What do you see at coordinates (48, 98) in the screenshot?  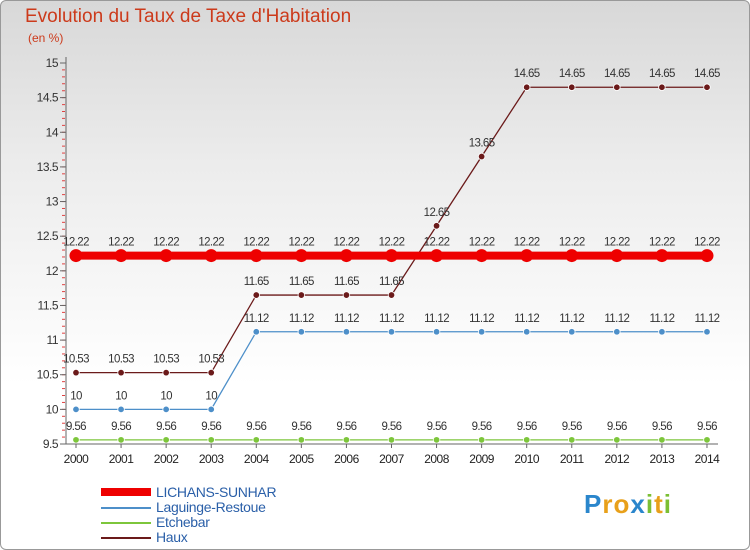 I see `y-tick-label: 14.5` at bounding box center [48, 98].